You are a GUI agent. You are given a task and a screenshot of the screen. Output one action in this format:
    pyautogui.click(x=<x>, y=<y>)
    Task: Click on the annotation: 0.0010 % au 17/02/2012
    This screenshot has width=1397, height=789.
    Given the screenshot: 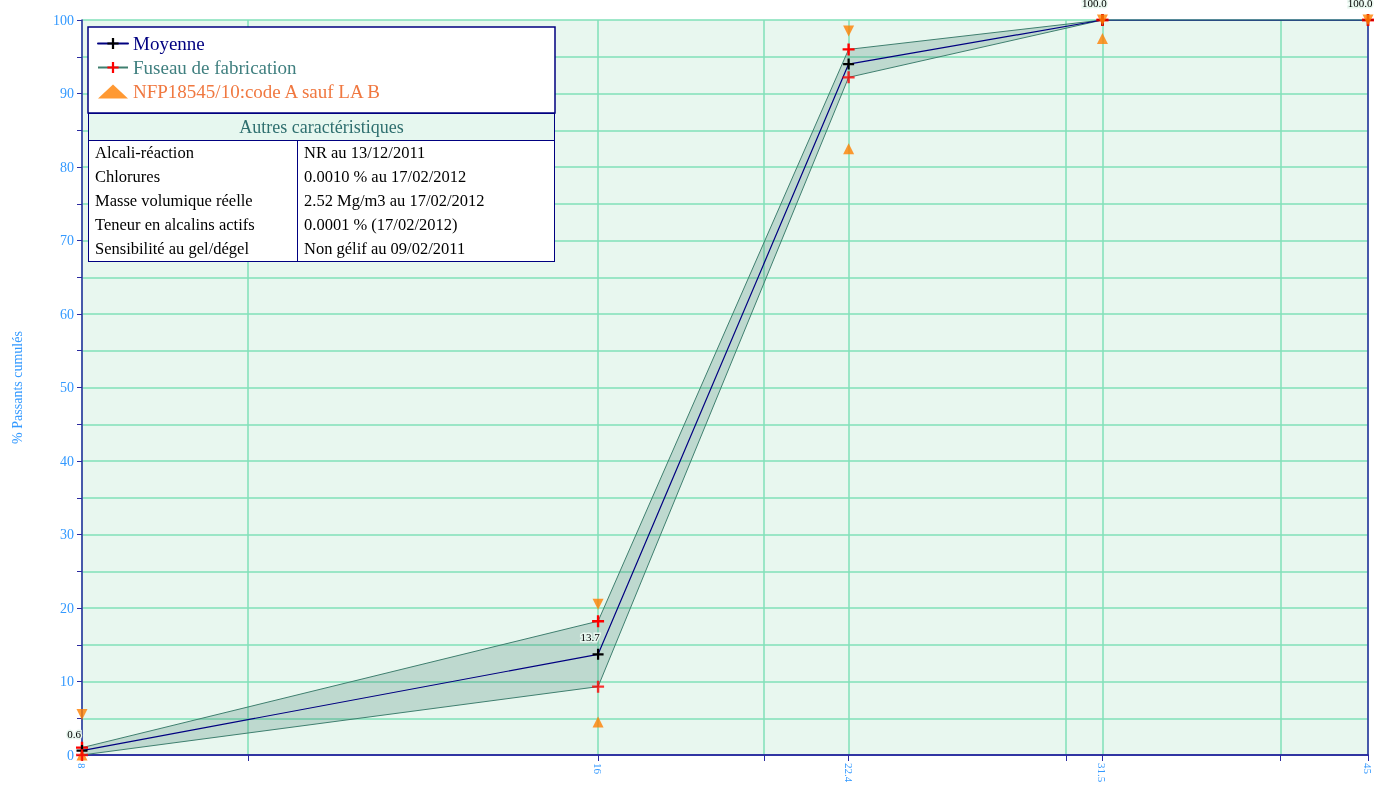 What is the action you would take?
    pyautogui.click(x=385, y=177)
    